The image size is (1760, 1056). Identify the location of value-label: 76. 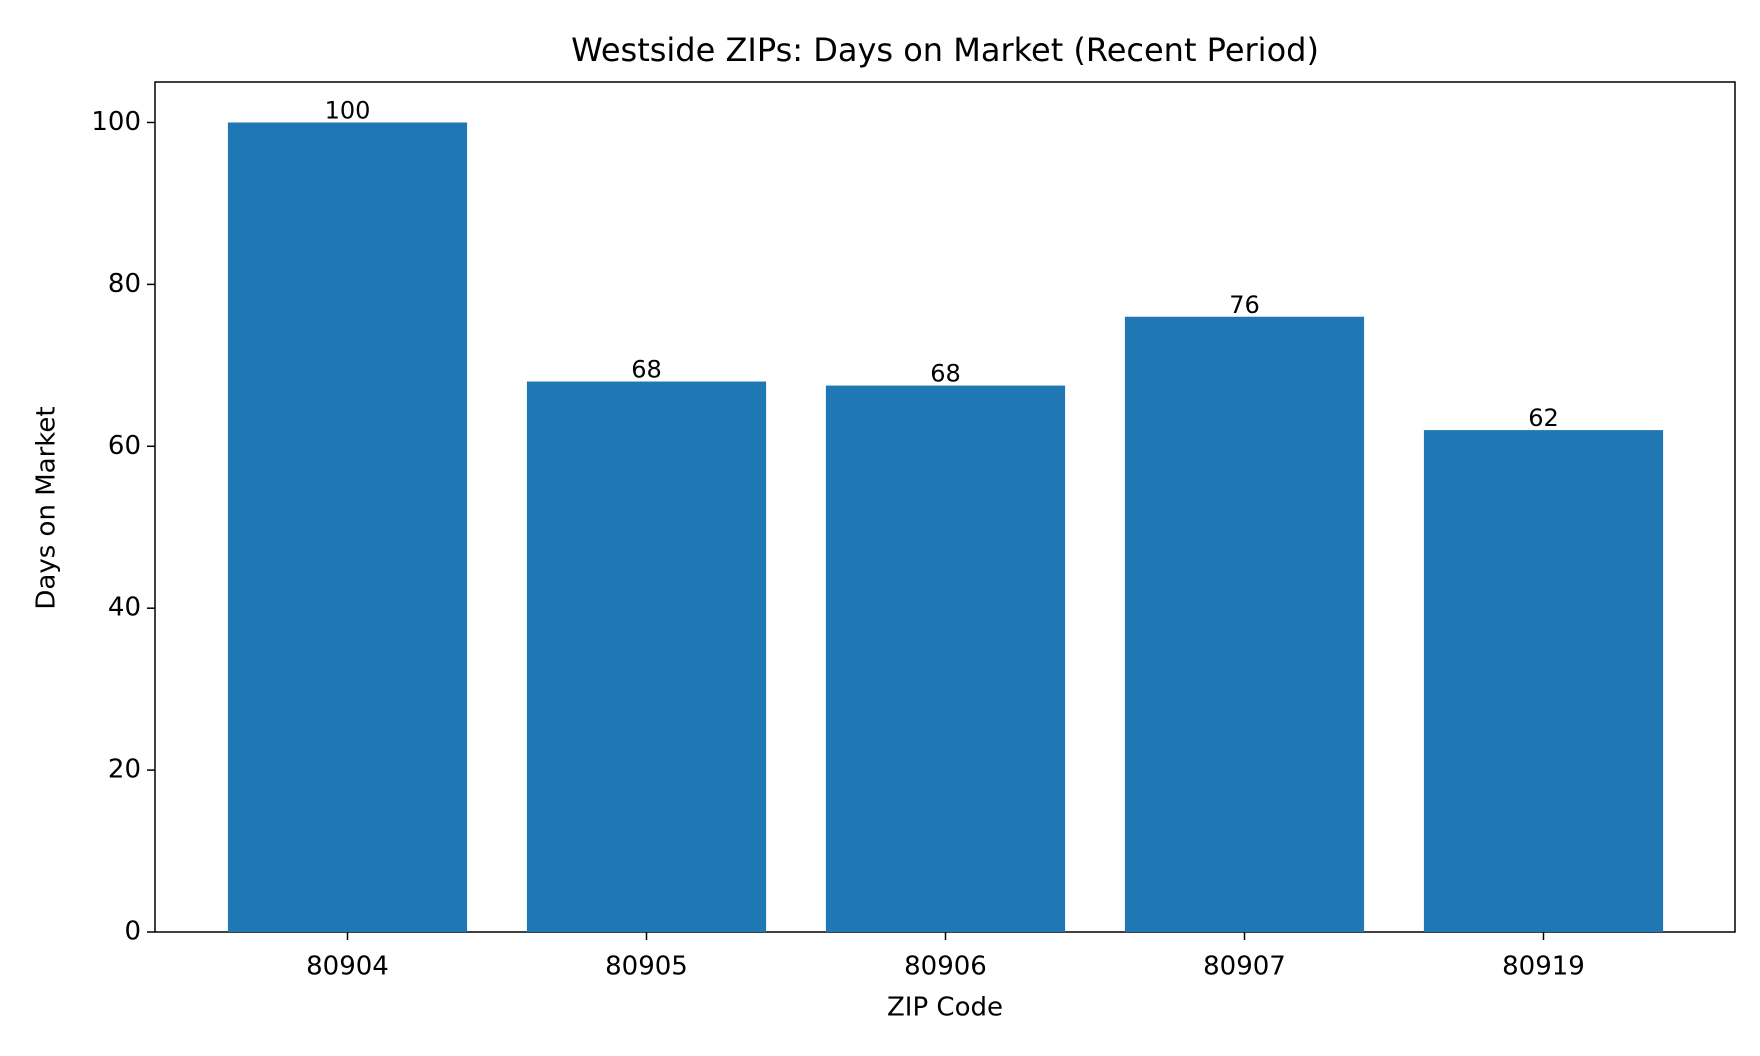
(1244, 305).